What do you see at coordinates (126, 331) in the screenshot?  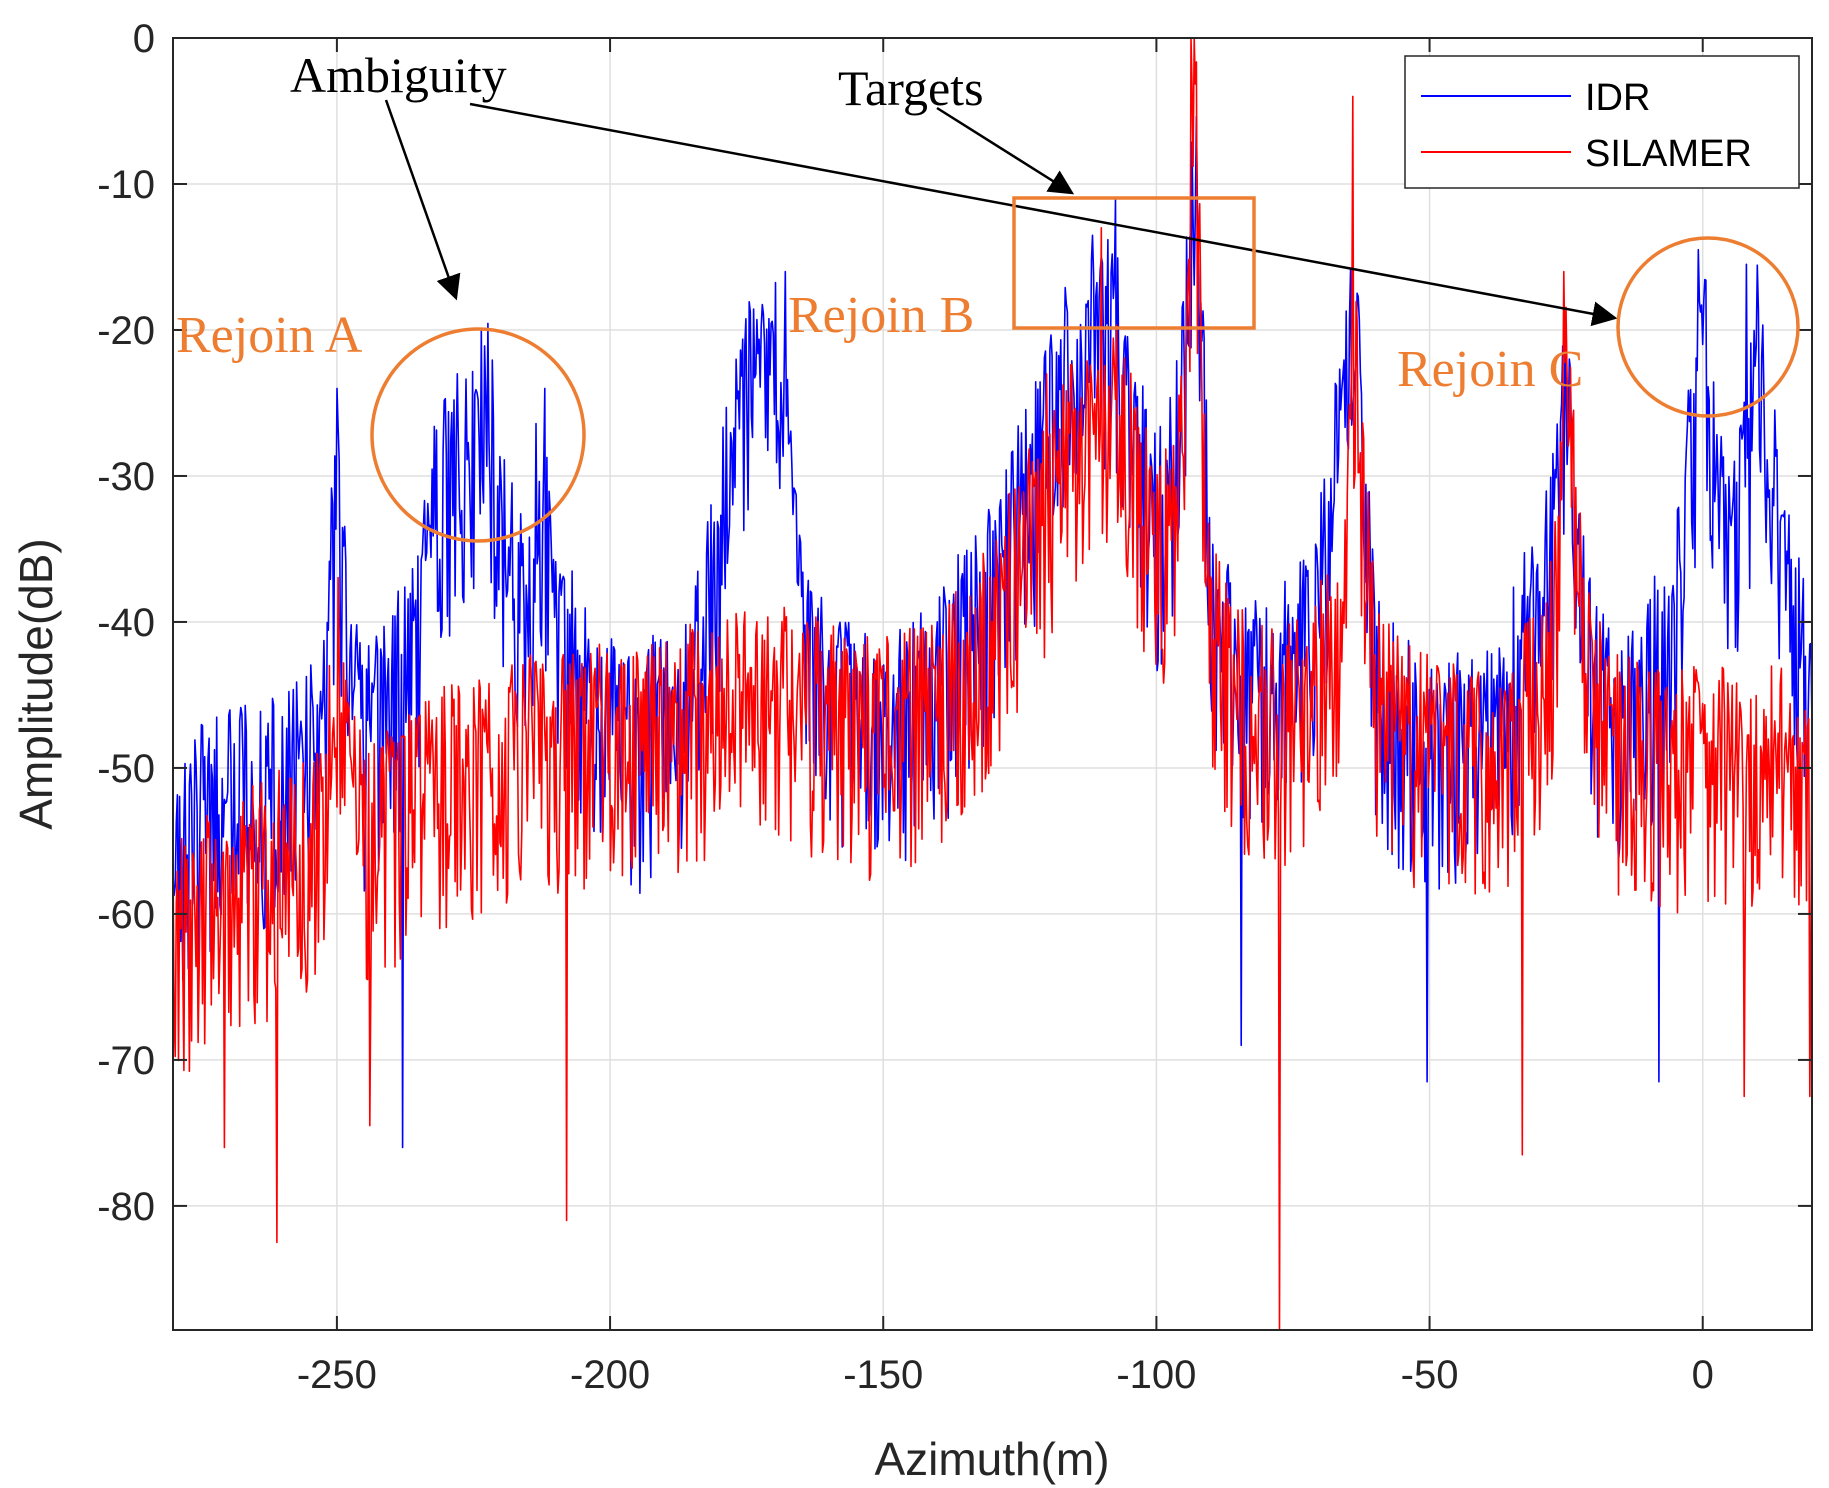 I see `y-tick-label: -20` at bounding box center [126, 331].